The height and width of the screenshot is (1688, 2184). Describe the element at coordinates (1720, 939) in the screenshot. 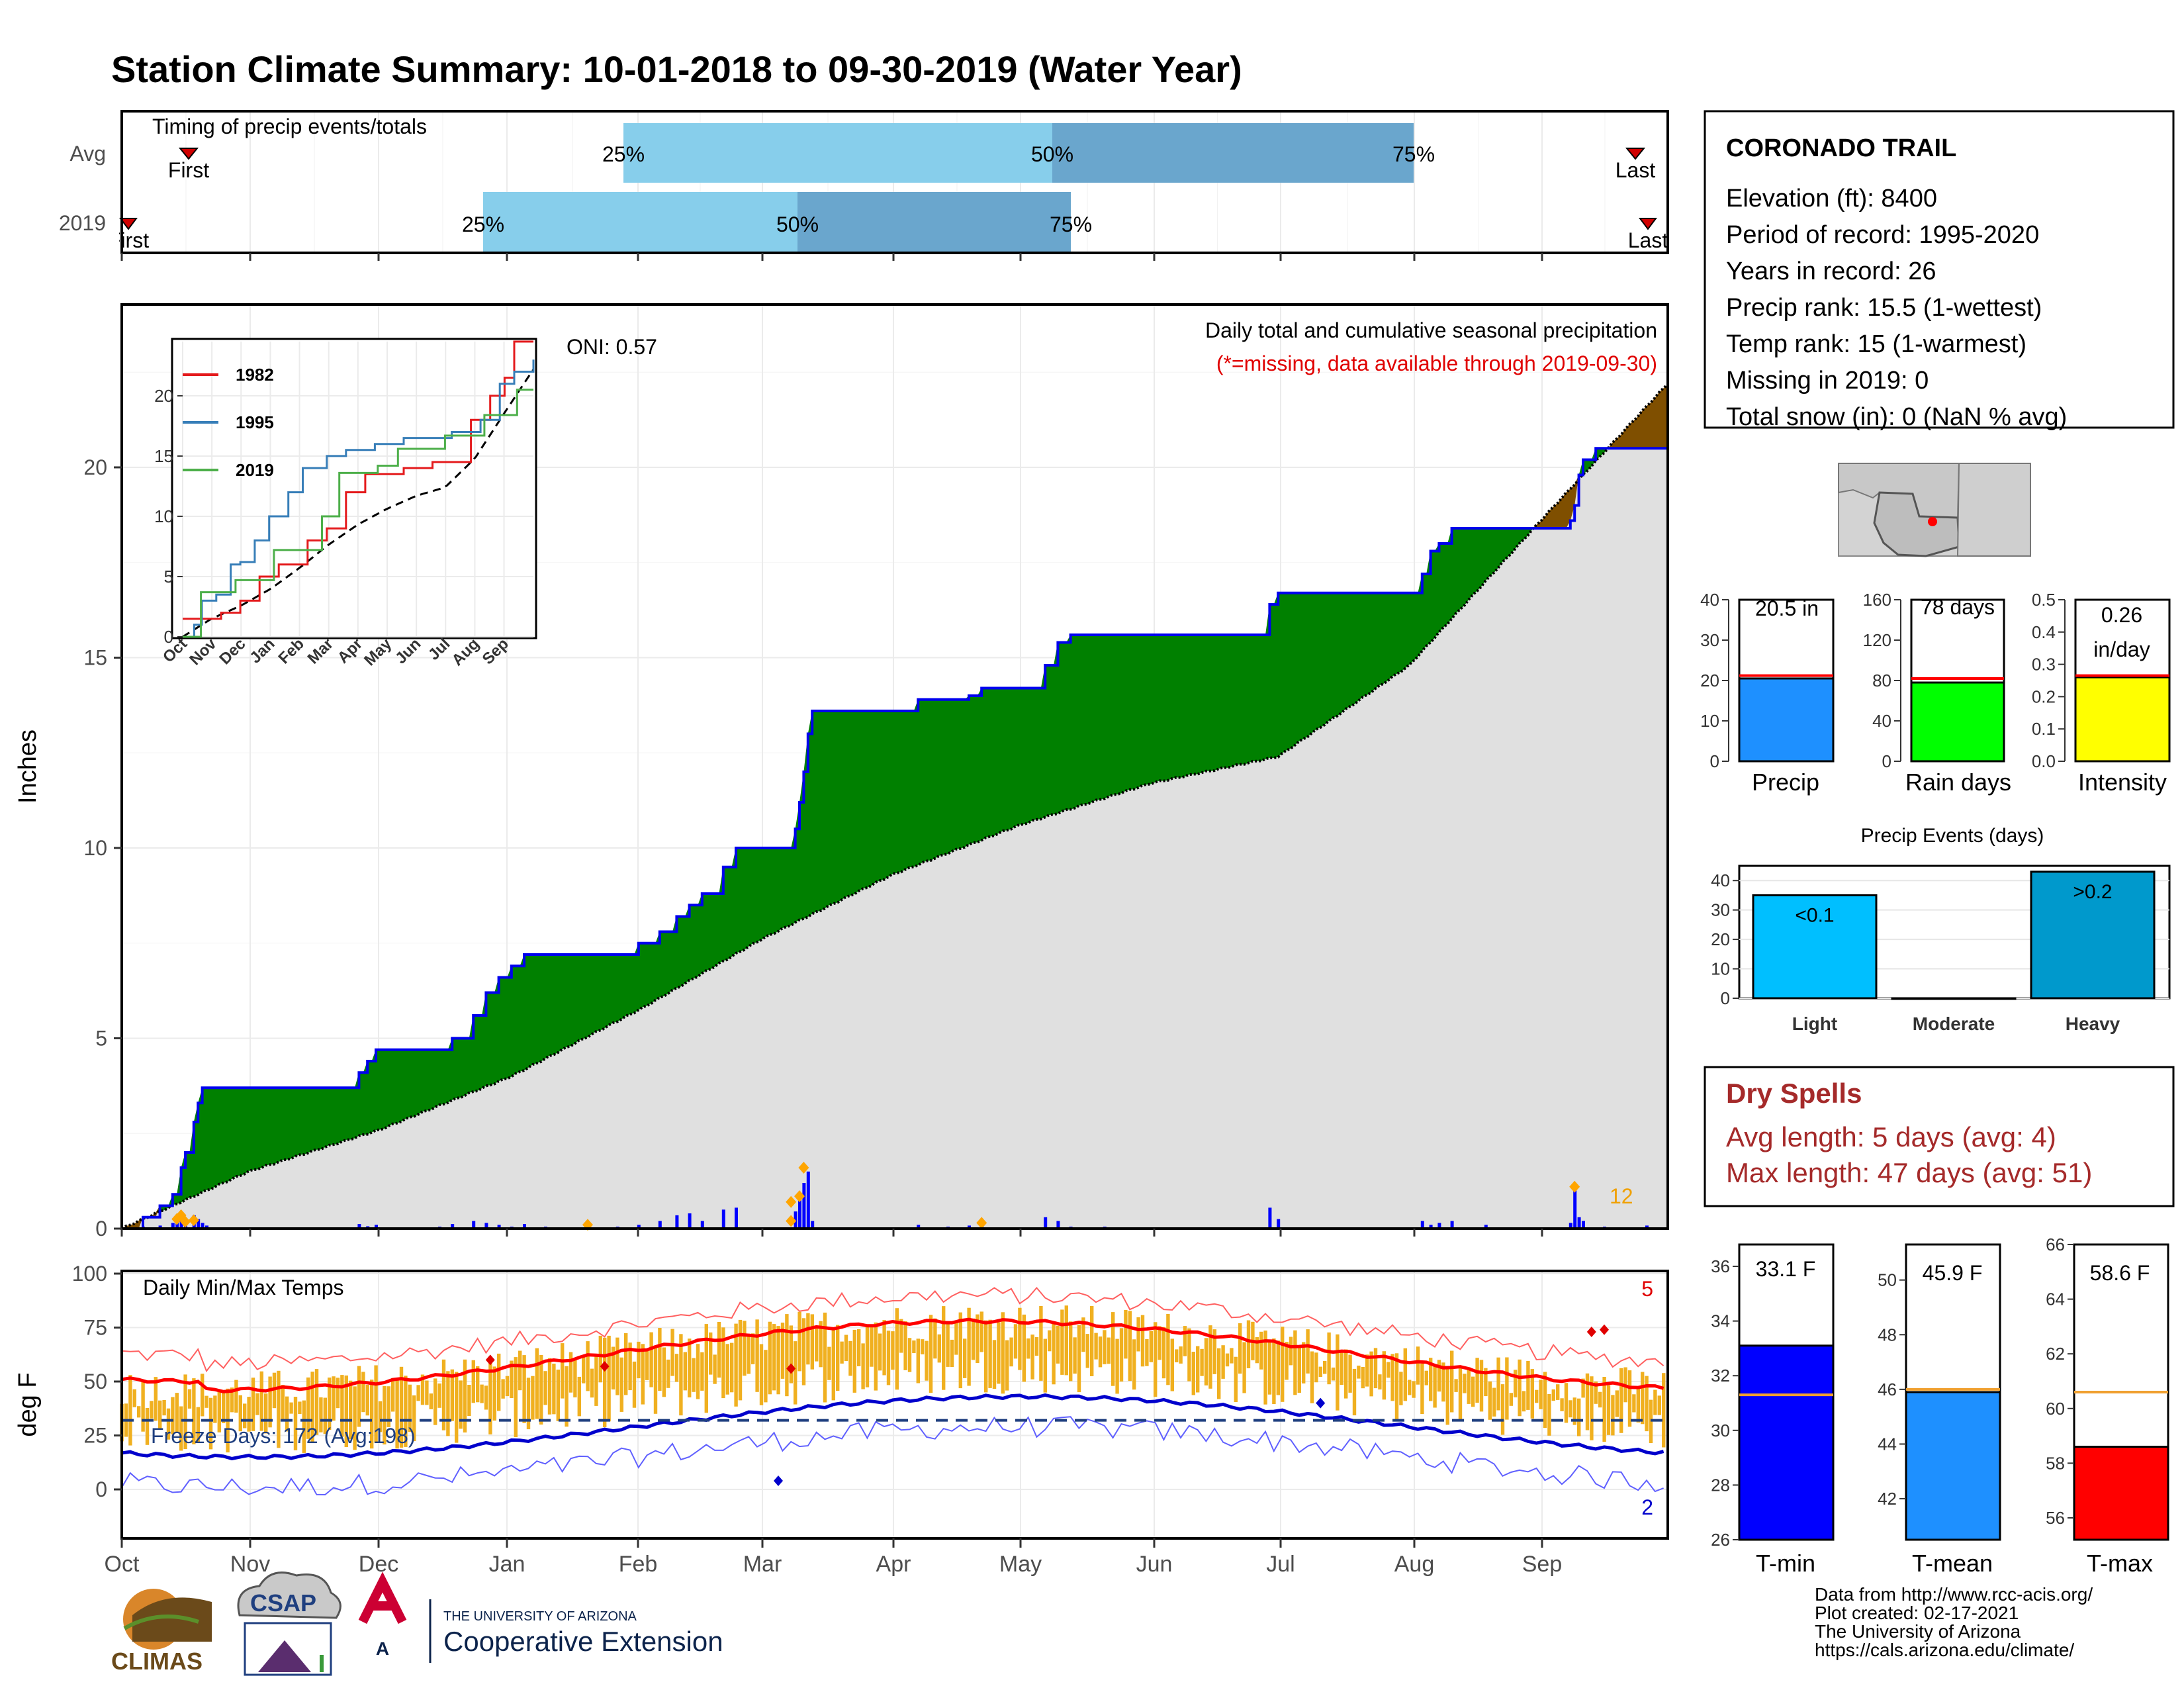

I see `events-y-tick-label: 20` at that location.